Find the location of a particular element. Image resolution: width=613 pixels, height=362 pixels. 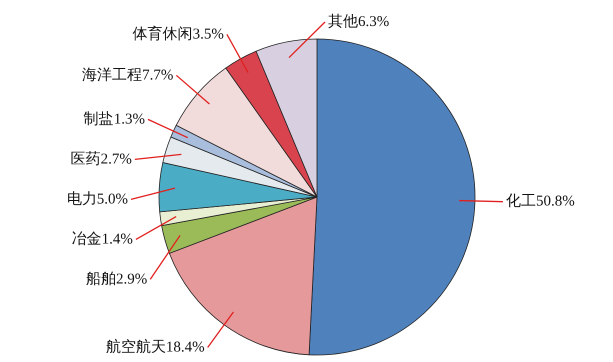

slice-label: 体育休闲3.5% is located at coordinates (178, 33).